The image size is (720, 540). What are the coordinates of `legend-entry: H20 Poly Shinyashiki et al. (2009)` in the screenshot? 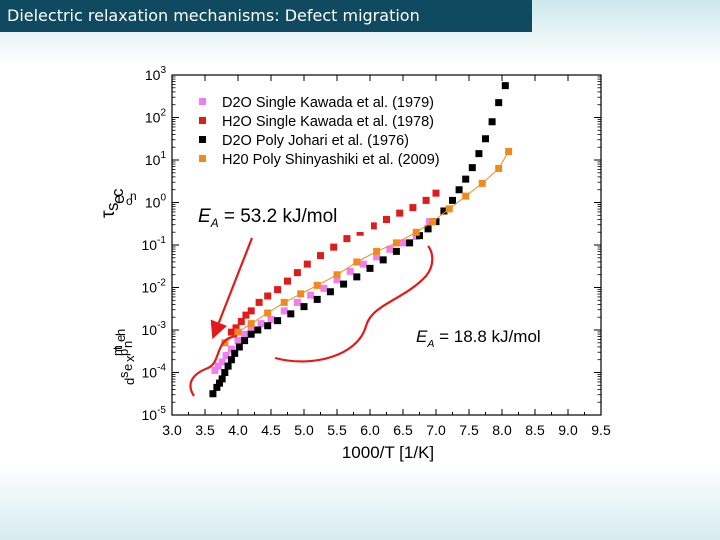 It's located at (331, 160).